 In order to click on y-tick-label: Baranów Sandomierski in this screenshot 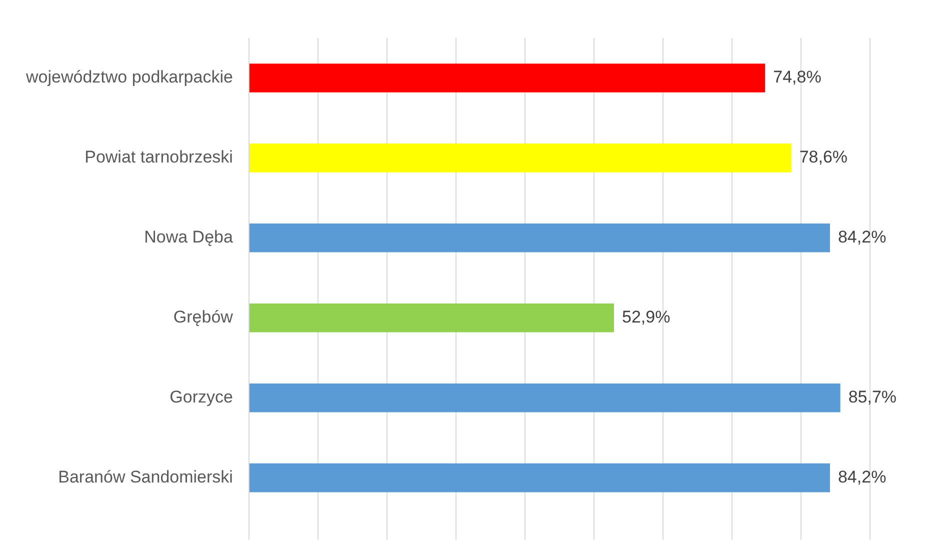, I will do `click(145, 477)`.